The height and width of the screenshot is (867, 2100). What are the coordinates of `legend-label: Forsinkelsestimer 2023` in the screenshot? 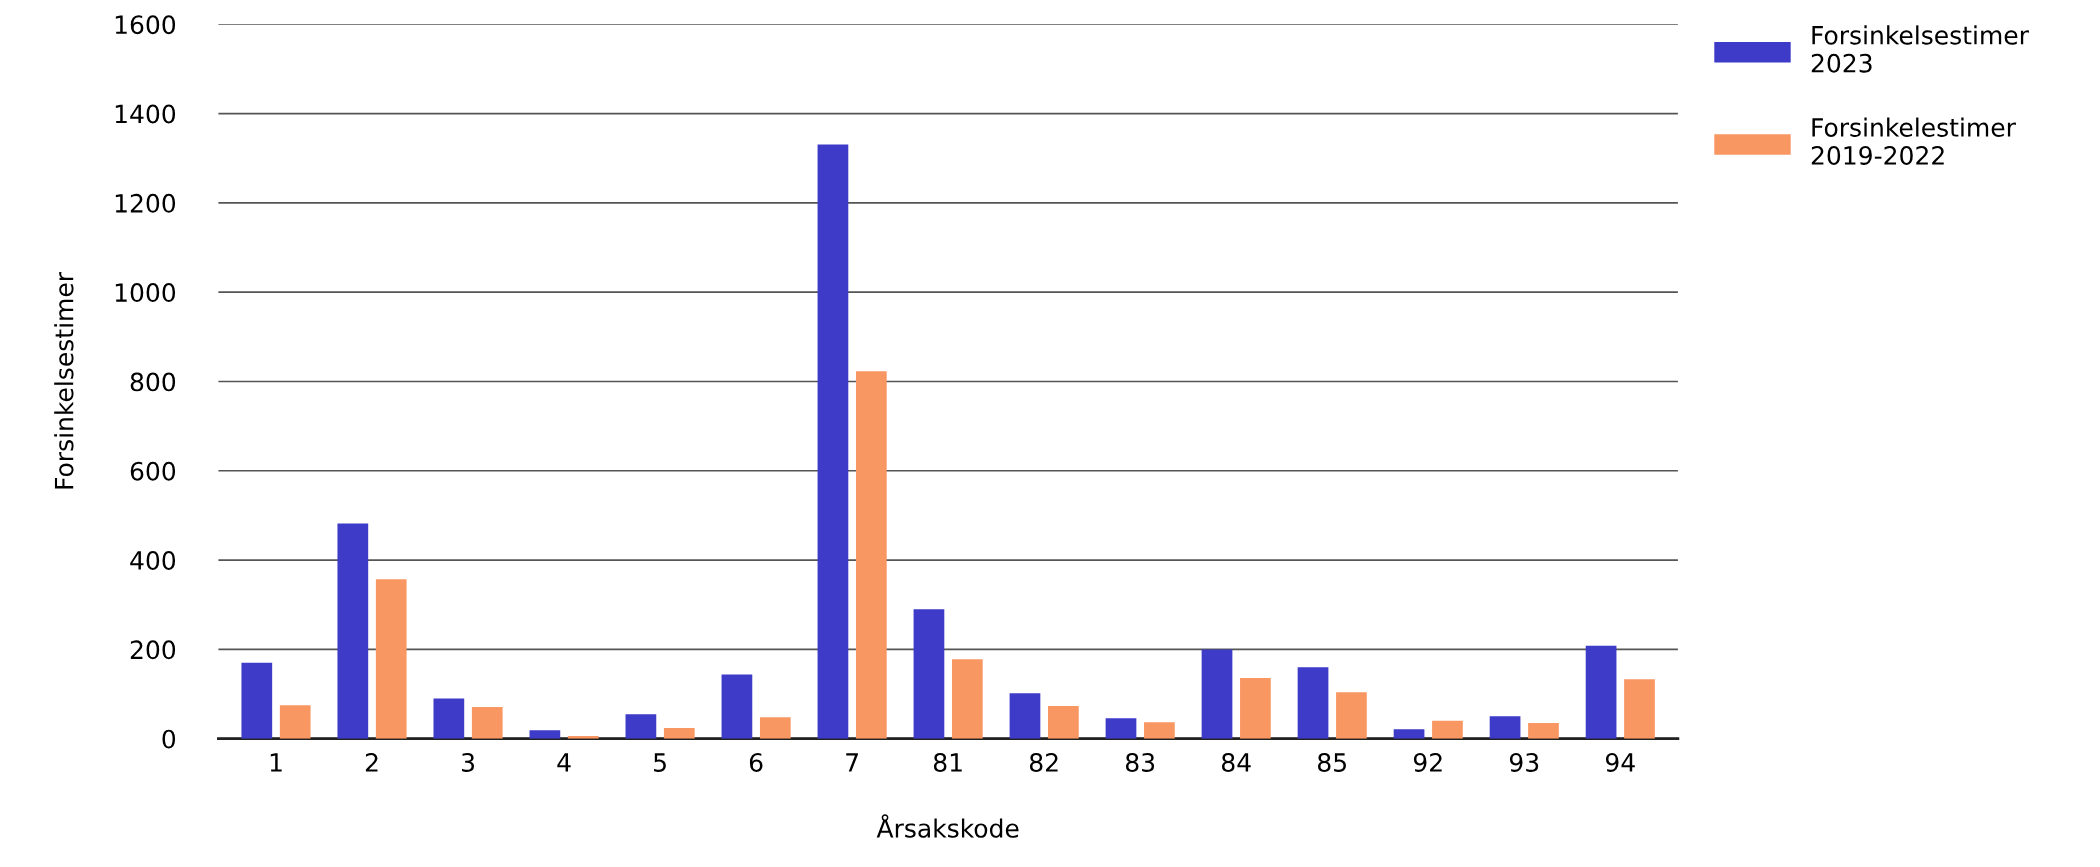 It's located at (1920, 49).